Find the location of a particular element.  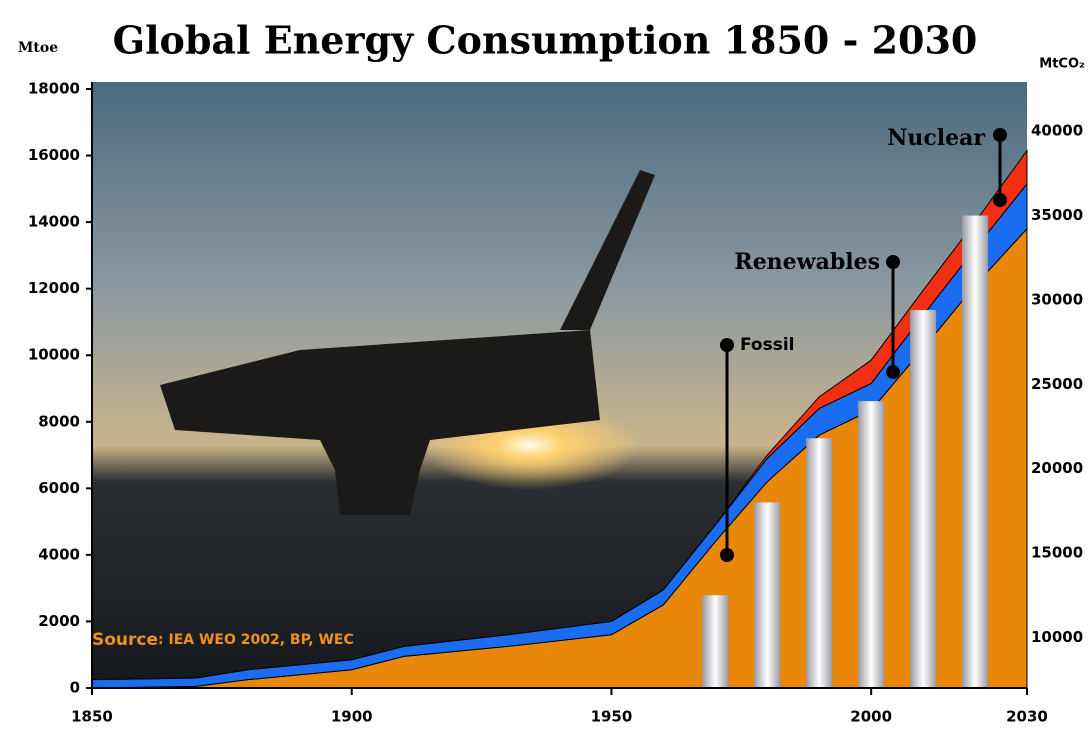

y-tick-label: 6000 is located at coordinates (59, 488).